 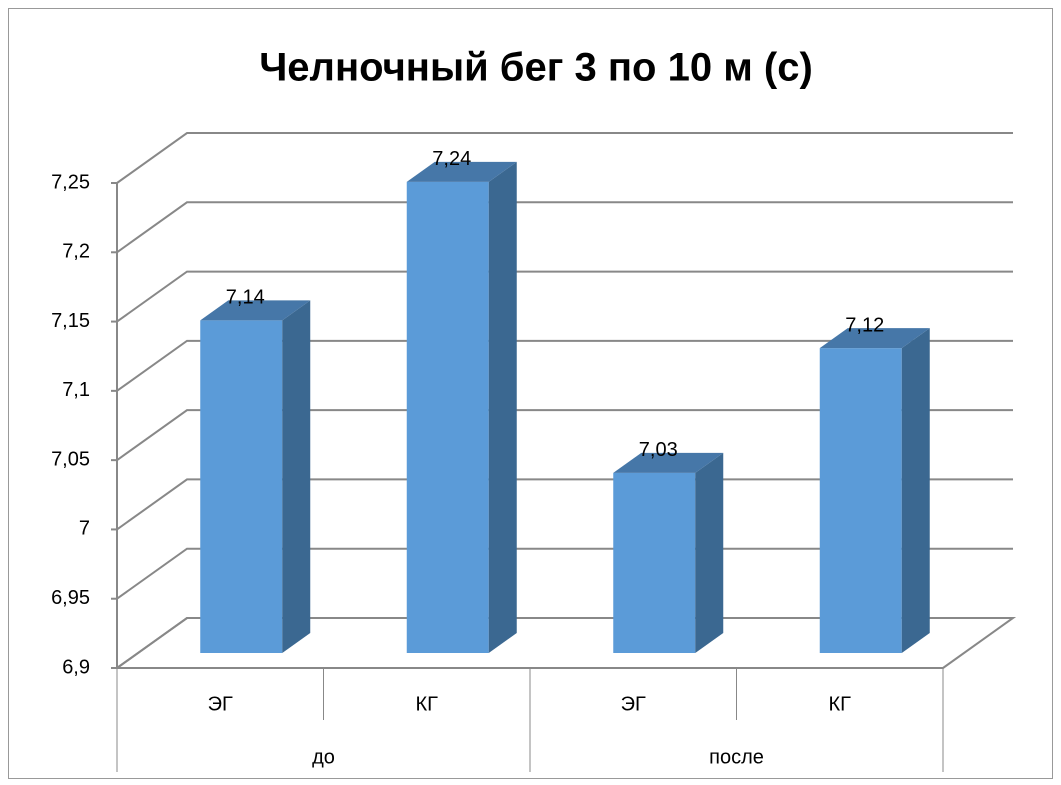 What do you see at coordinates (70, 182) in the screenshot?
I see `y-tick-label: 7,25` at bounding box center [70, 182].